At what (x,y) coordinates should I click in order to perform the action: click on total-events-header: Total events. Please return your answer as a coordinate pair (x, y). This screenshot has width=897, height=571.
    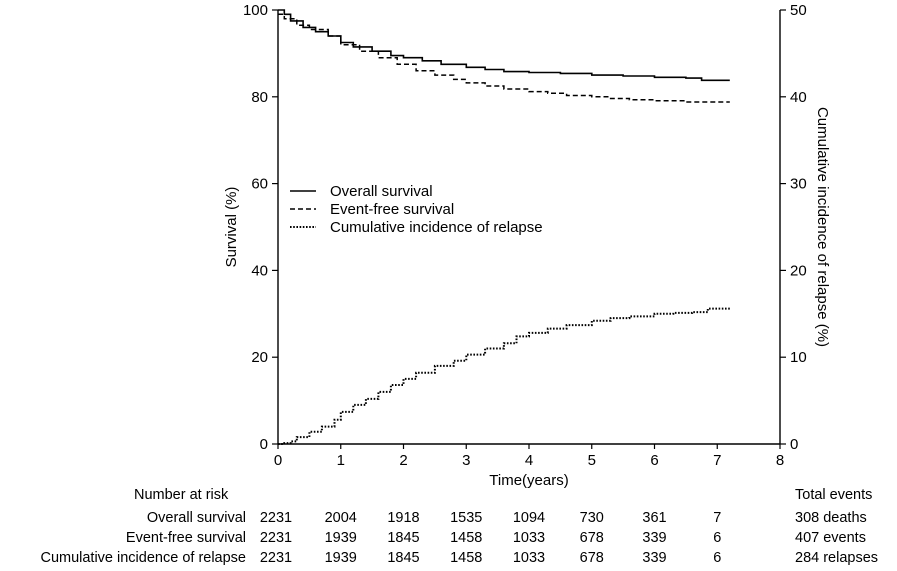
    Looking at the image, I should click on (833, 495).